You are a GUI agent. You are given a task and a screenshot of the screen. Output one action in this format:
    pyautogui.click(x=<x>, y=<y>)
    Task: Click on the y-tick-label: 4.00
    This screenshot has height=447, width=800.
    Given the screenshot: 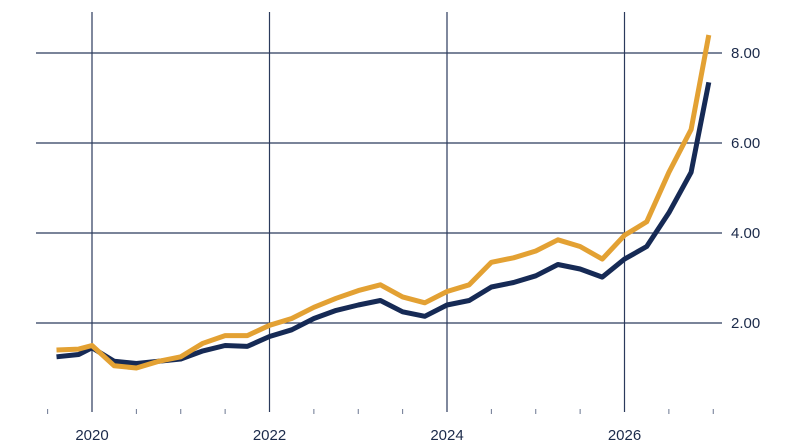 What is the action you would take?
    pyautogui.click(x=745, y=233)
    